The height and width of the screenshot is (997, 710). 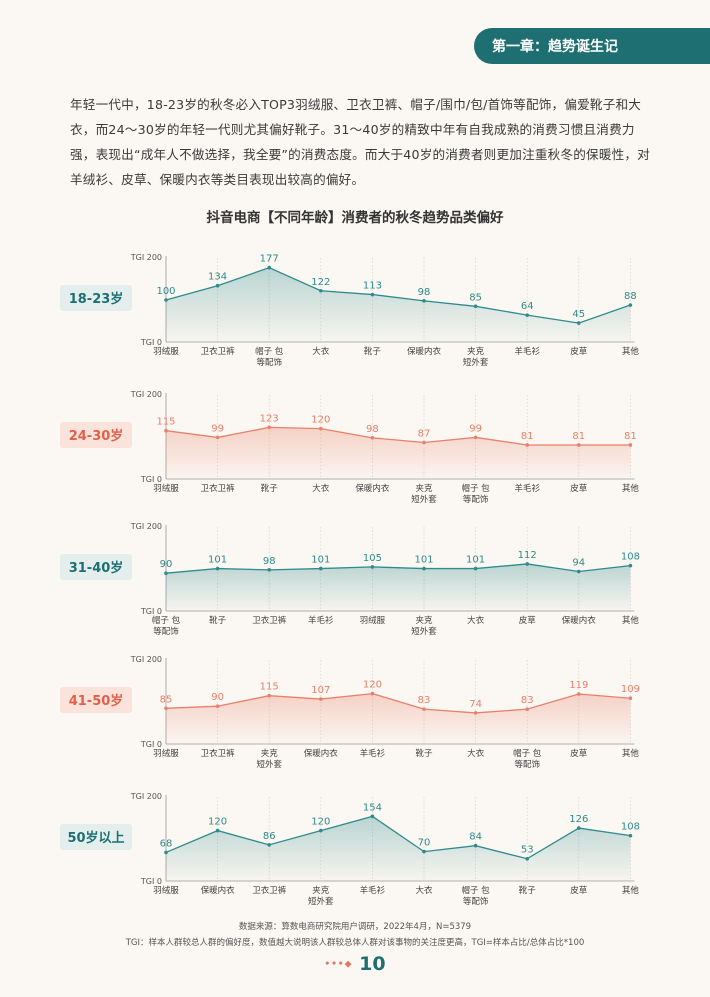 I want to click on data-label: 45, so click(x=578, y=314).